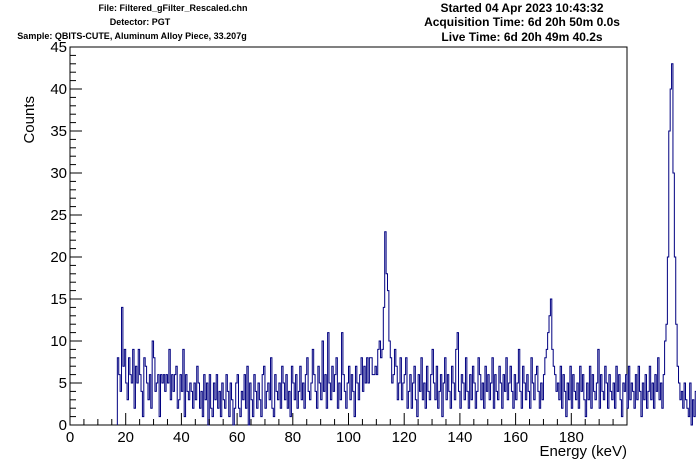 This screenshot has height=472, width=696. What do you see at coordinates (404, 437) in the screenshot?
I see `x-tick-label: 120` at bounding box center [404, 437].